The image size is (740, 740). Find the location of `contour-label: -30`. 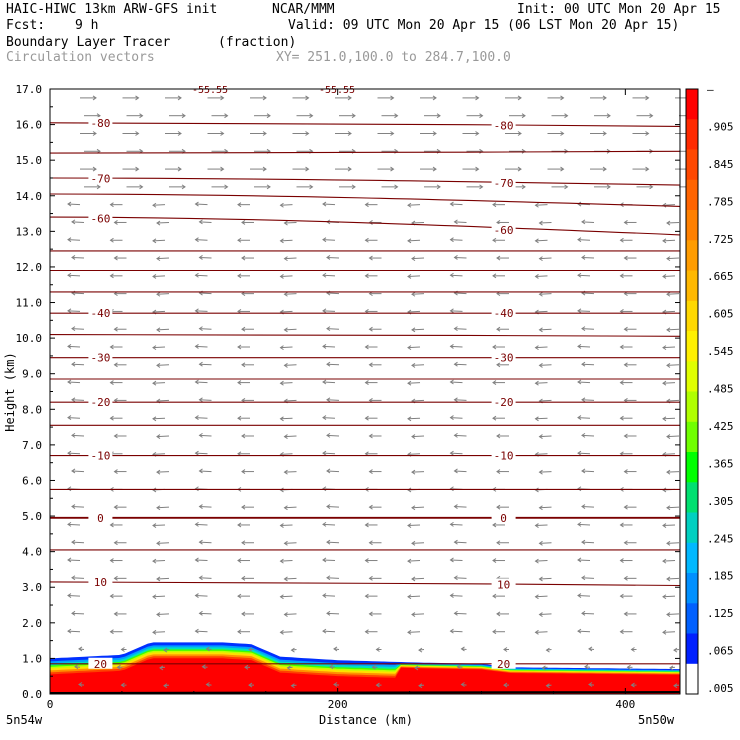

contour-label: -30 is located at coordinates (100, 358).